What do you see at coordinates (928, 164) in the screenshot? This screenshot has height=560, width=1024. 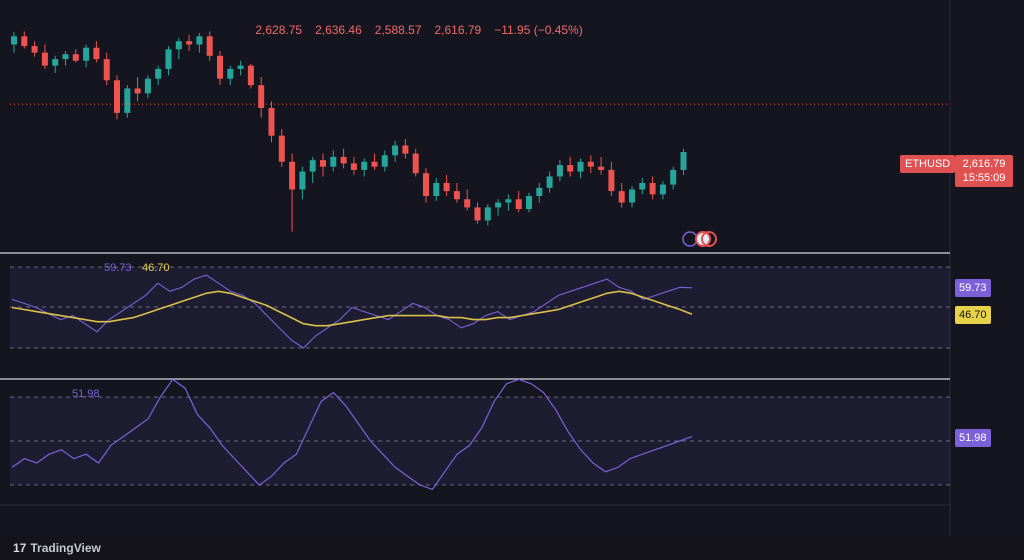 I see `symbol-label: ETHUSD` at bounding box center [928, 164].